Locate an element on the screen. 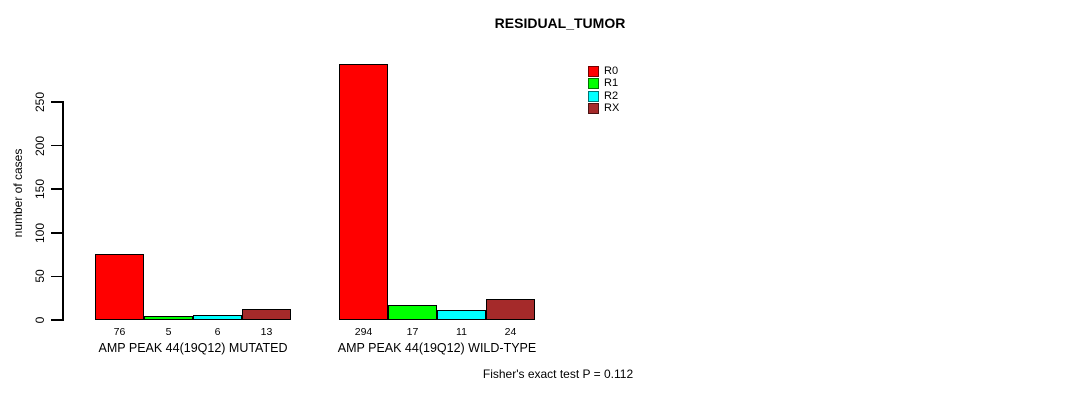 The image size is (1090, 400). legend-label: R0 is located at coordinates (611, 71).